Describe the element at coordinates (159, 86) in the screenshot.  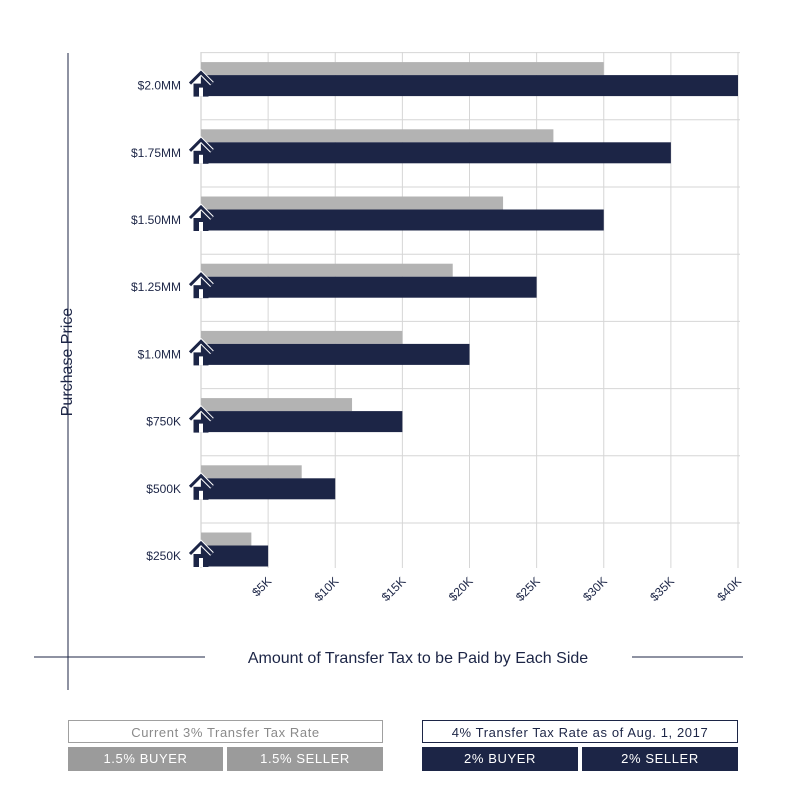
I see `y-tick-label: $2.0MM` at that location.